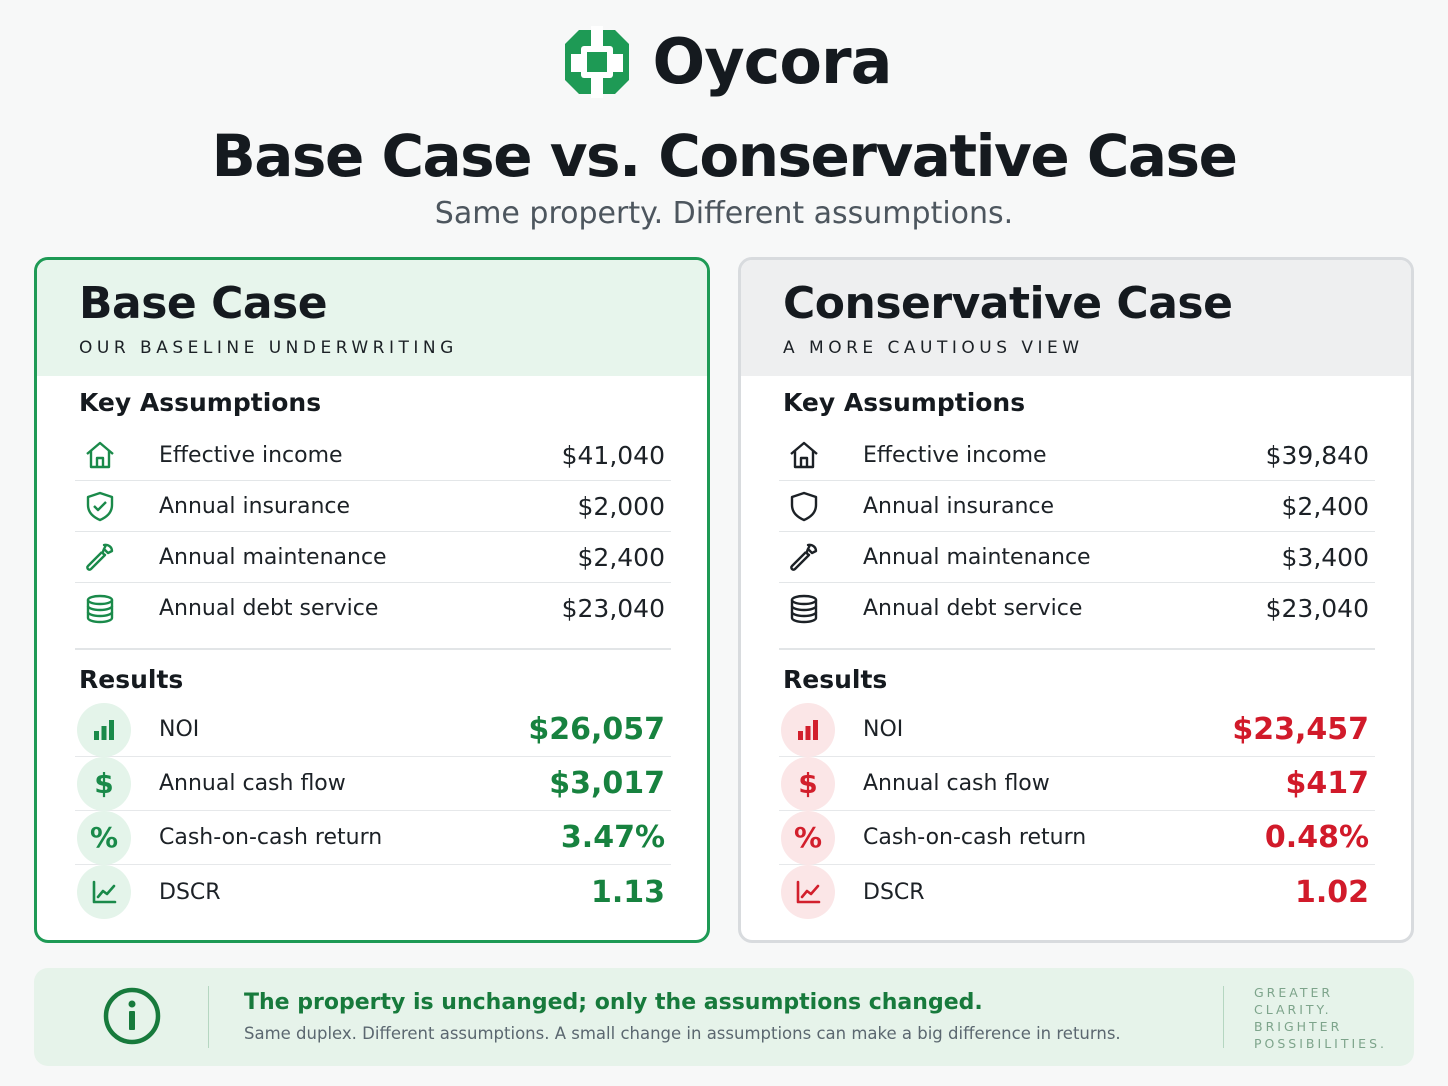  What do you see at coordinates (373, 729) in the screenshot?
I see `base-result-row: NOI $26,057` at bounding box center [373, 729].